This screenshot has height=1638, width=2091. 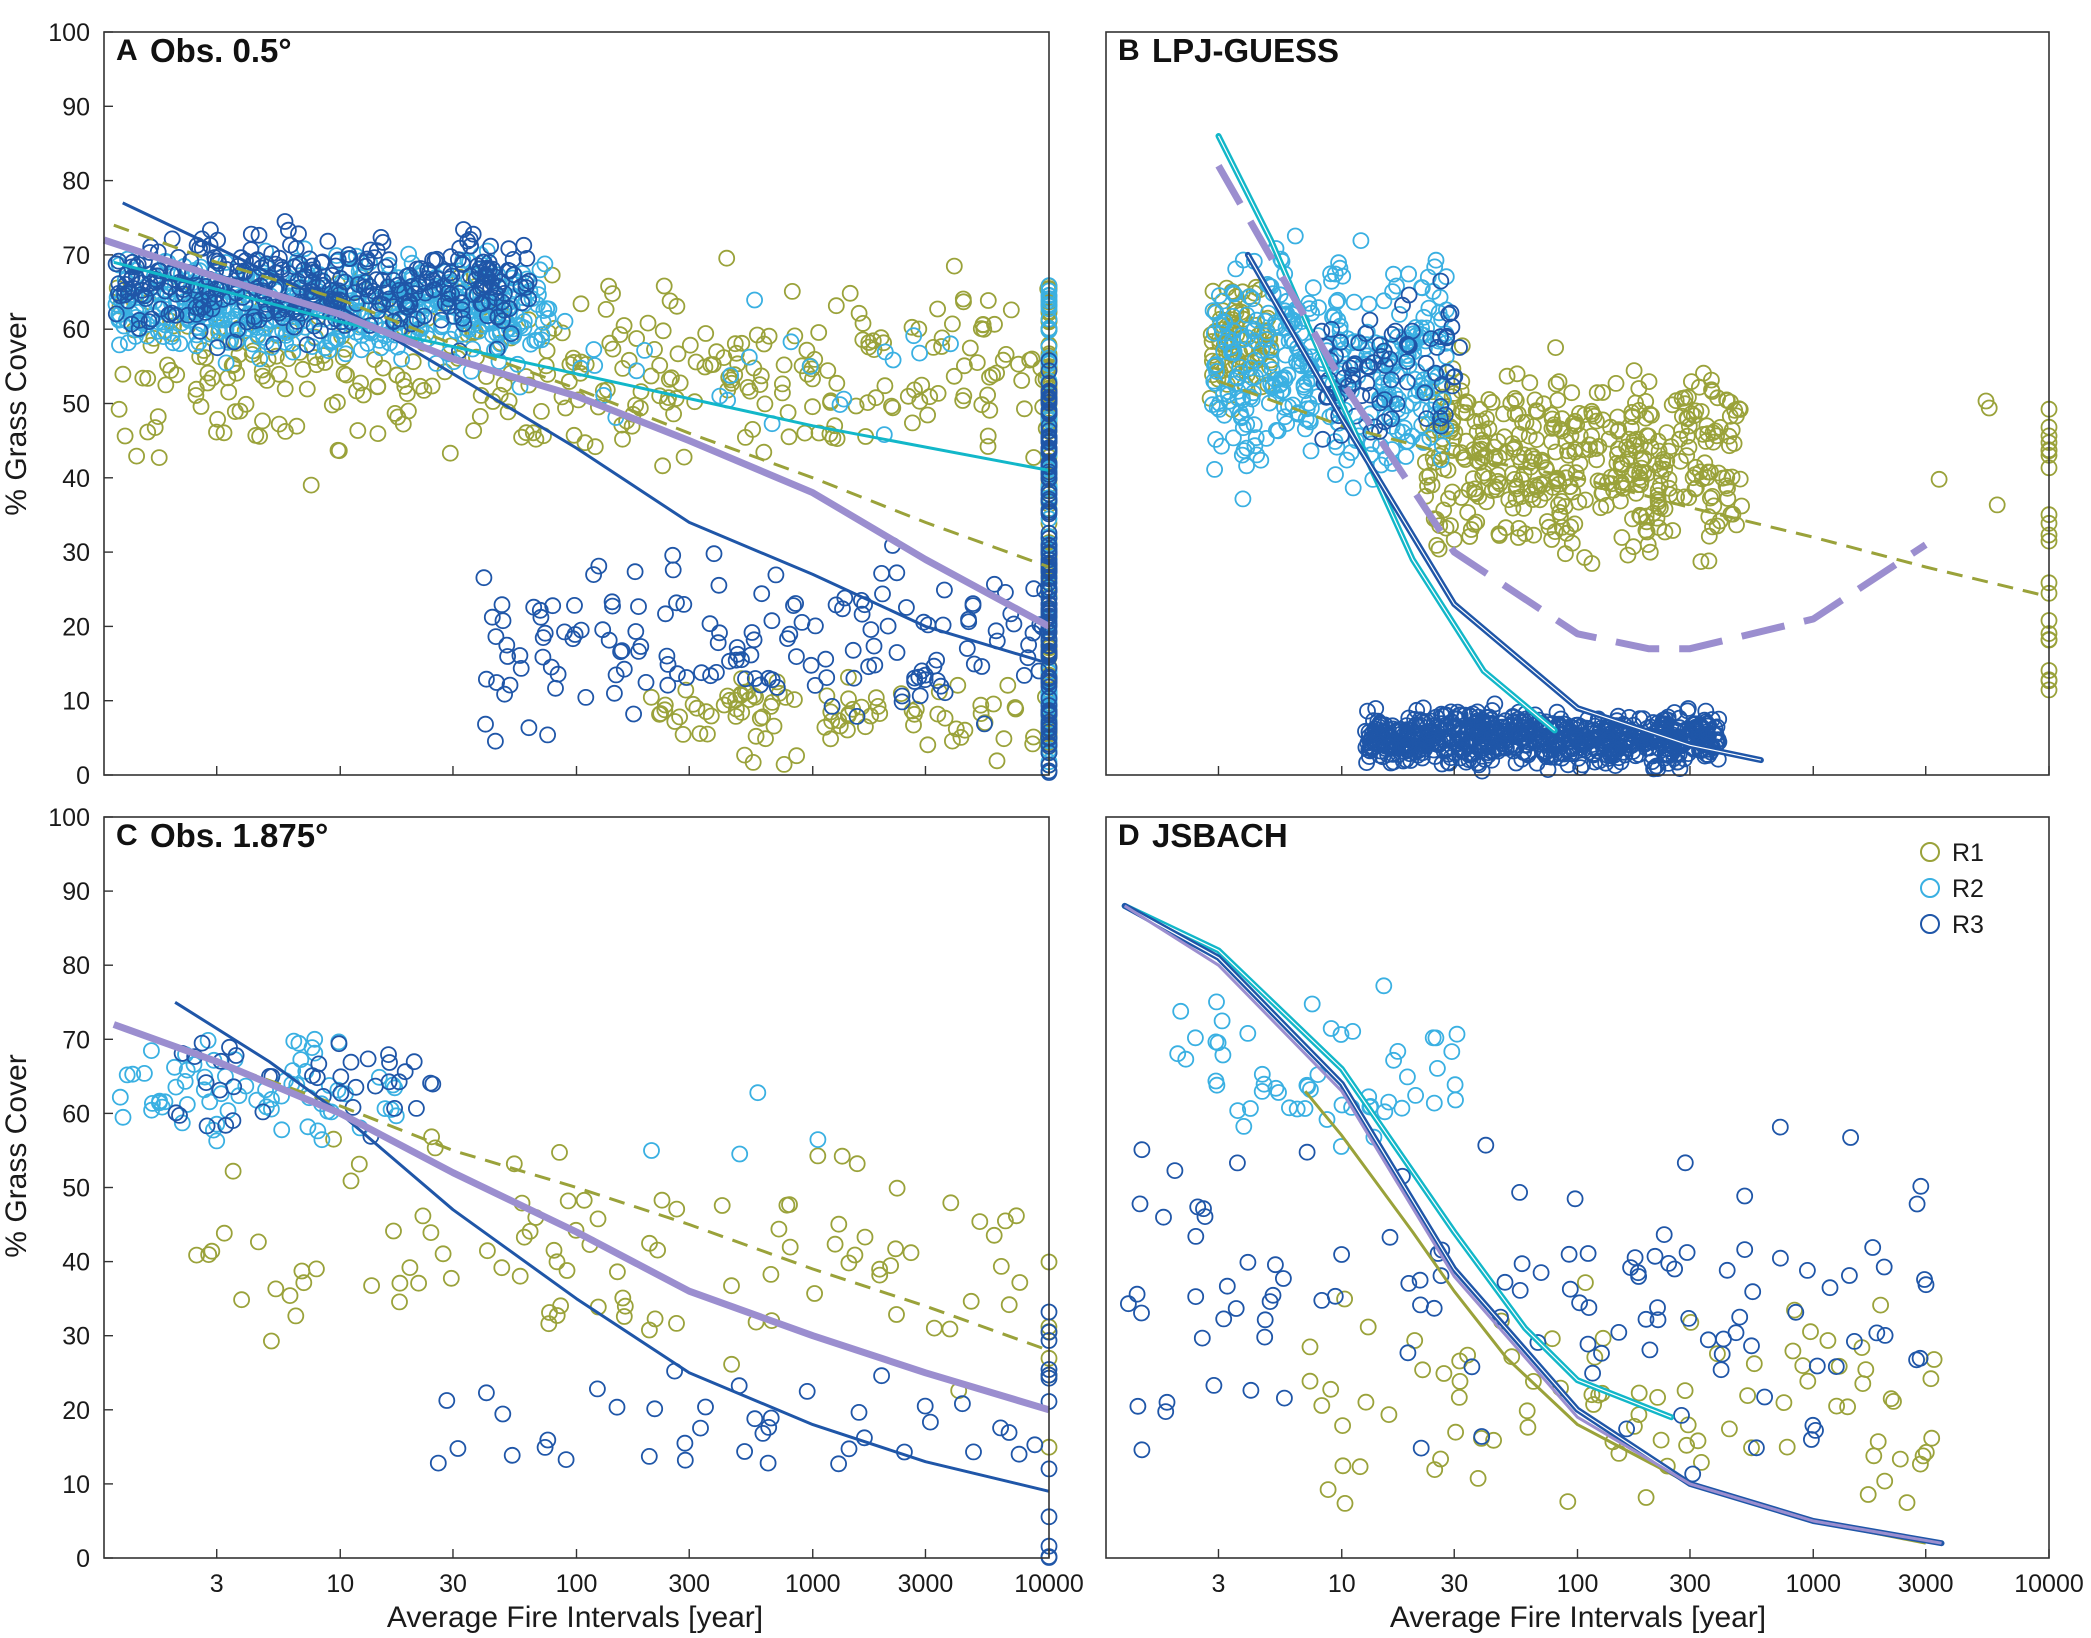 I want to click on x-tick-label: 1000, so click(x=813, y=1584).